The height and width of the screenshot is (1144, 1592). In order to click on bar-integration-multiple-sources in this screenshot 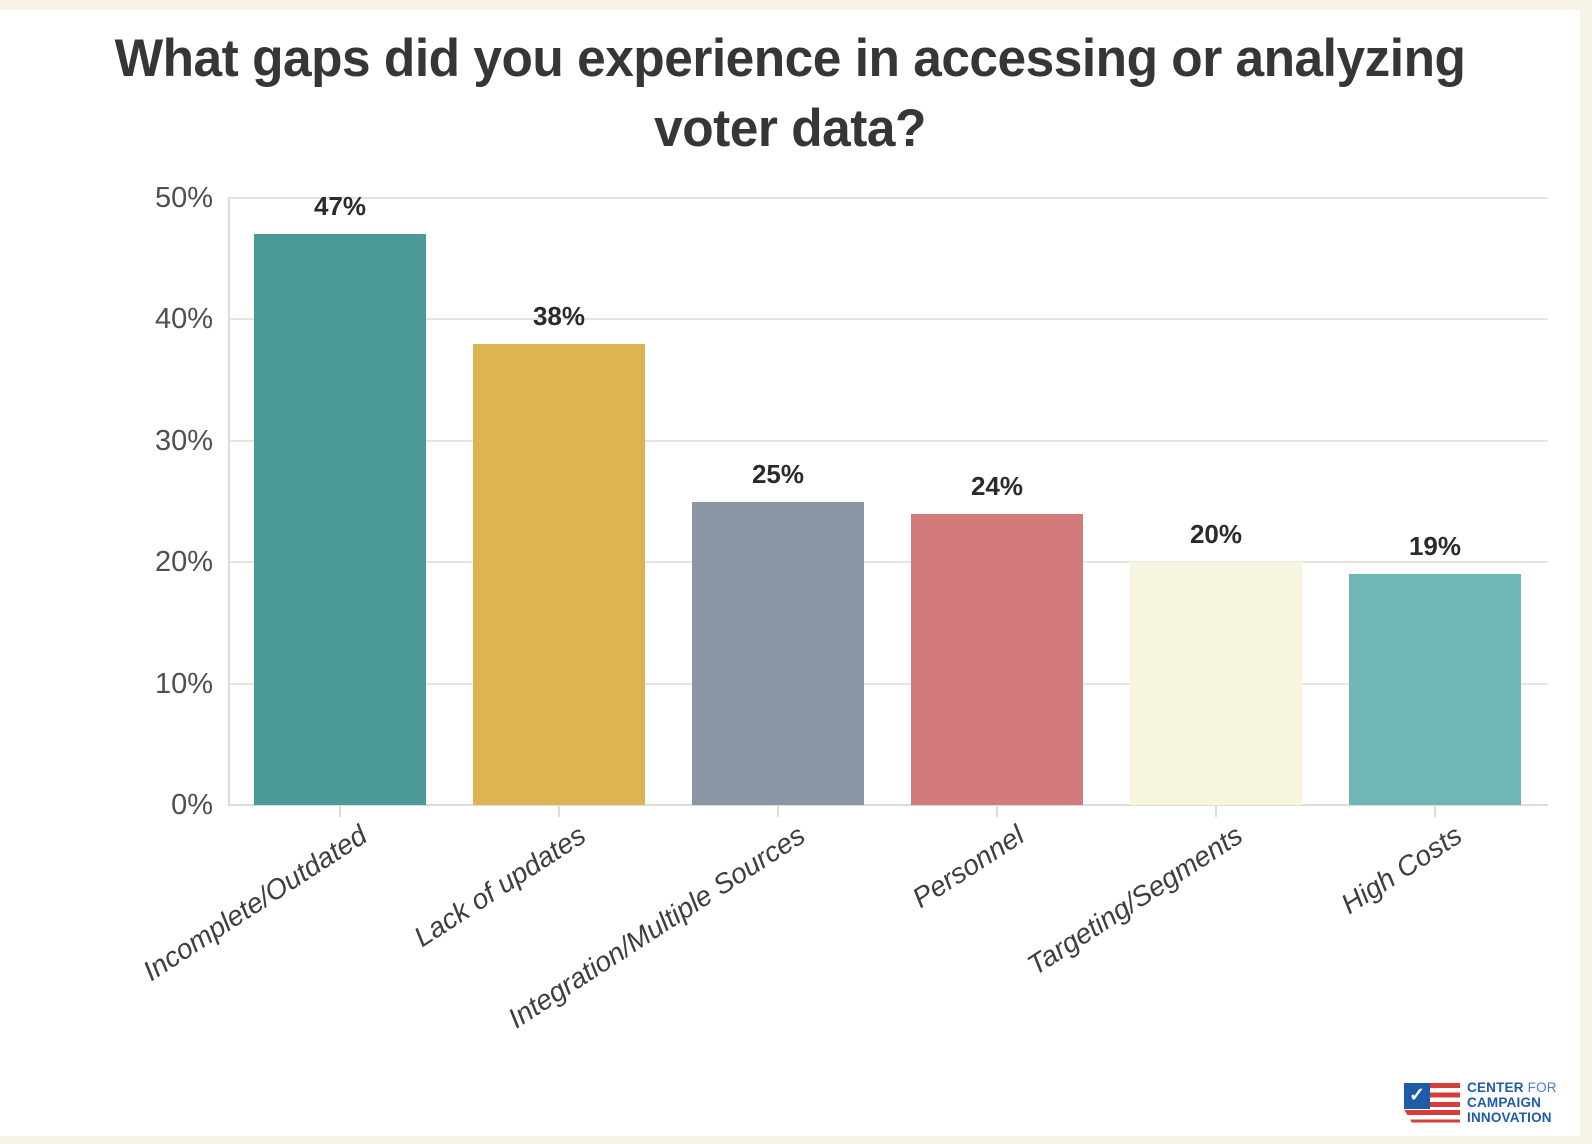, I will do `click(778, 653)`.